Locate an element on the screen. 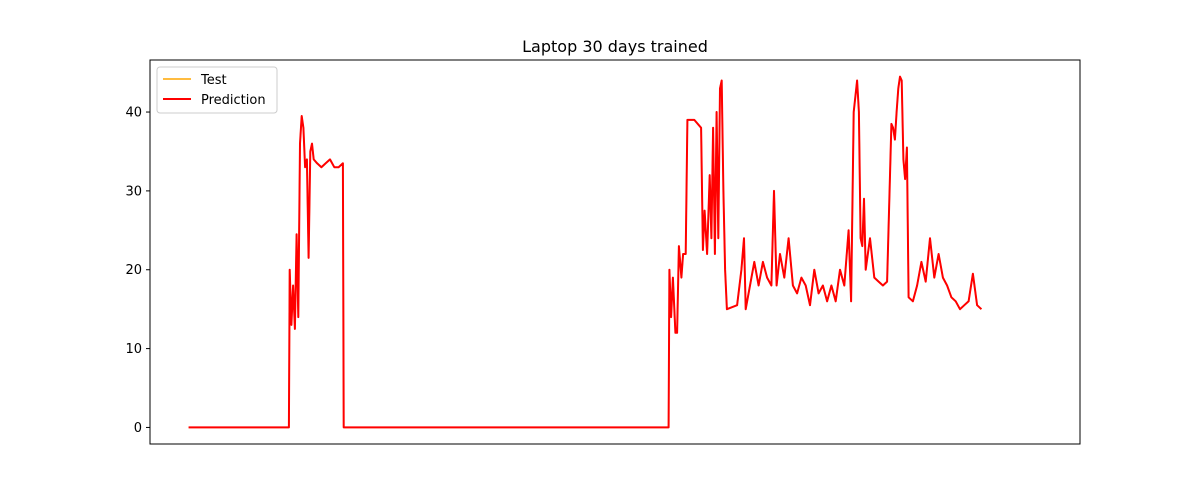 This screenshot has height=500, width=1200. legend-label-prediction: Prediction is located at coordinates (233, 100).